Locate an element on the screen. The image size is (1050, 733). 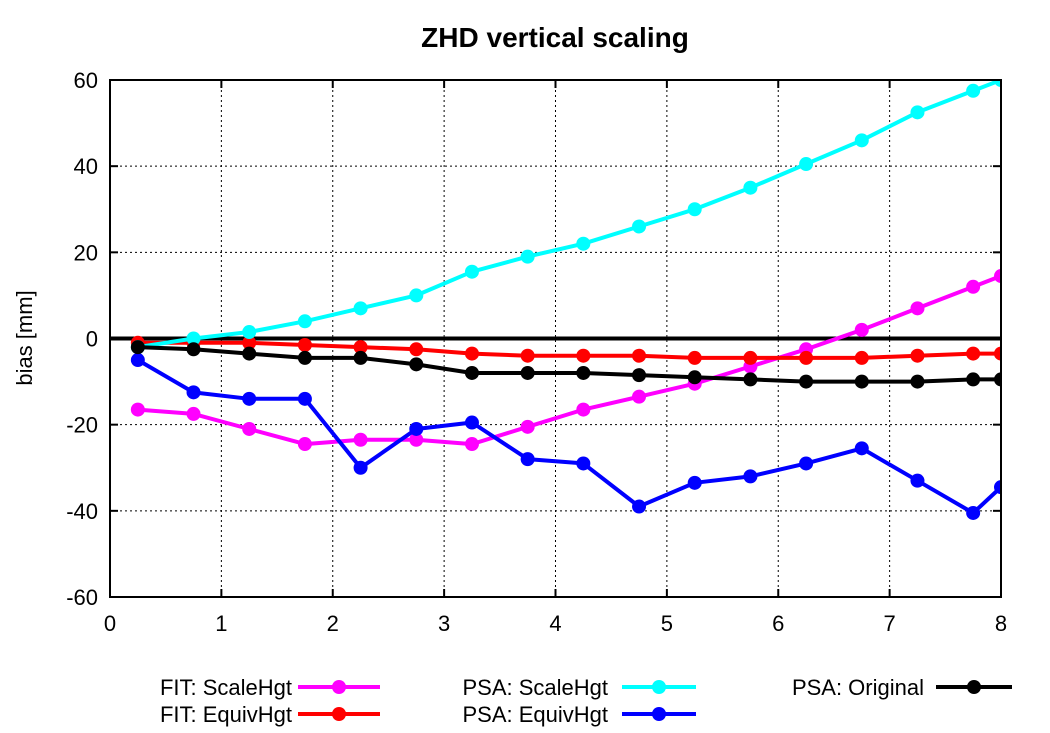
legend-item-4: PSA: Original is located at coordinates (902, 687).